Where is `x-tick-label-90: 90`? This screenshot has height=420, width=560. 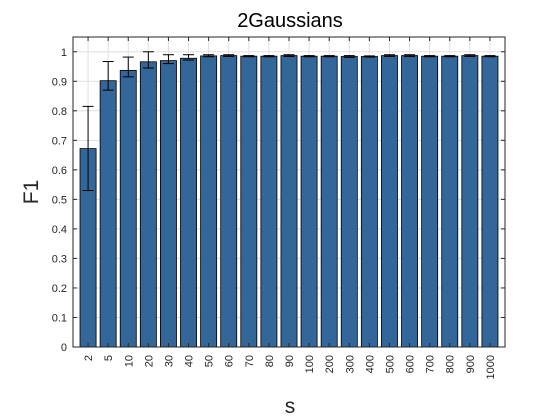
x-tick-label-90: 90 is located at coordinates (290, 361).